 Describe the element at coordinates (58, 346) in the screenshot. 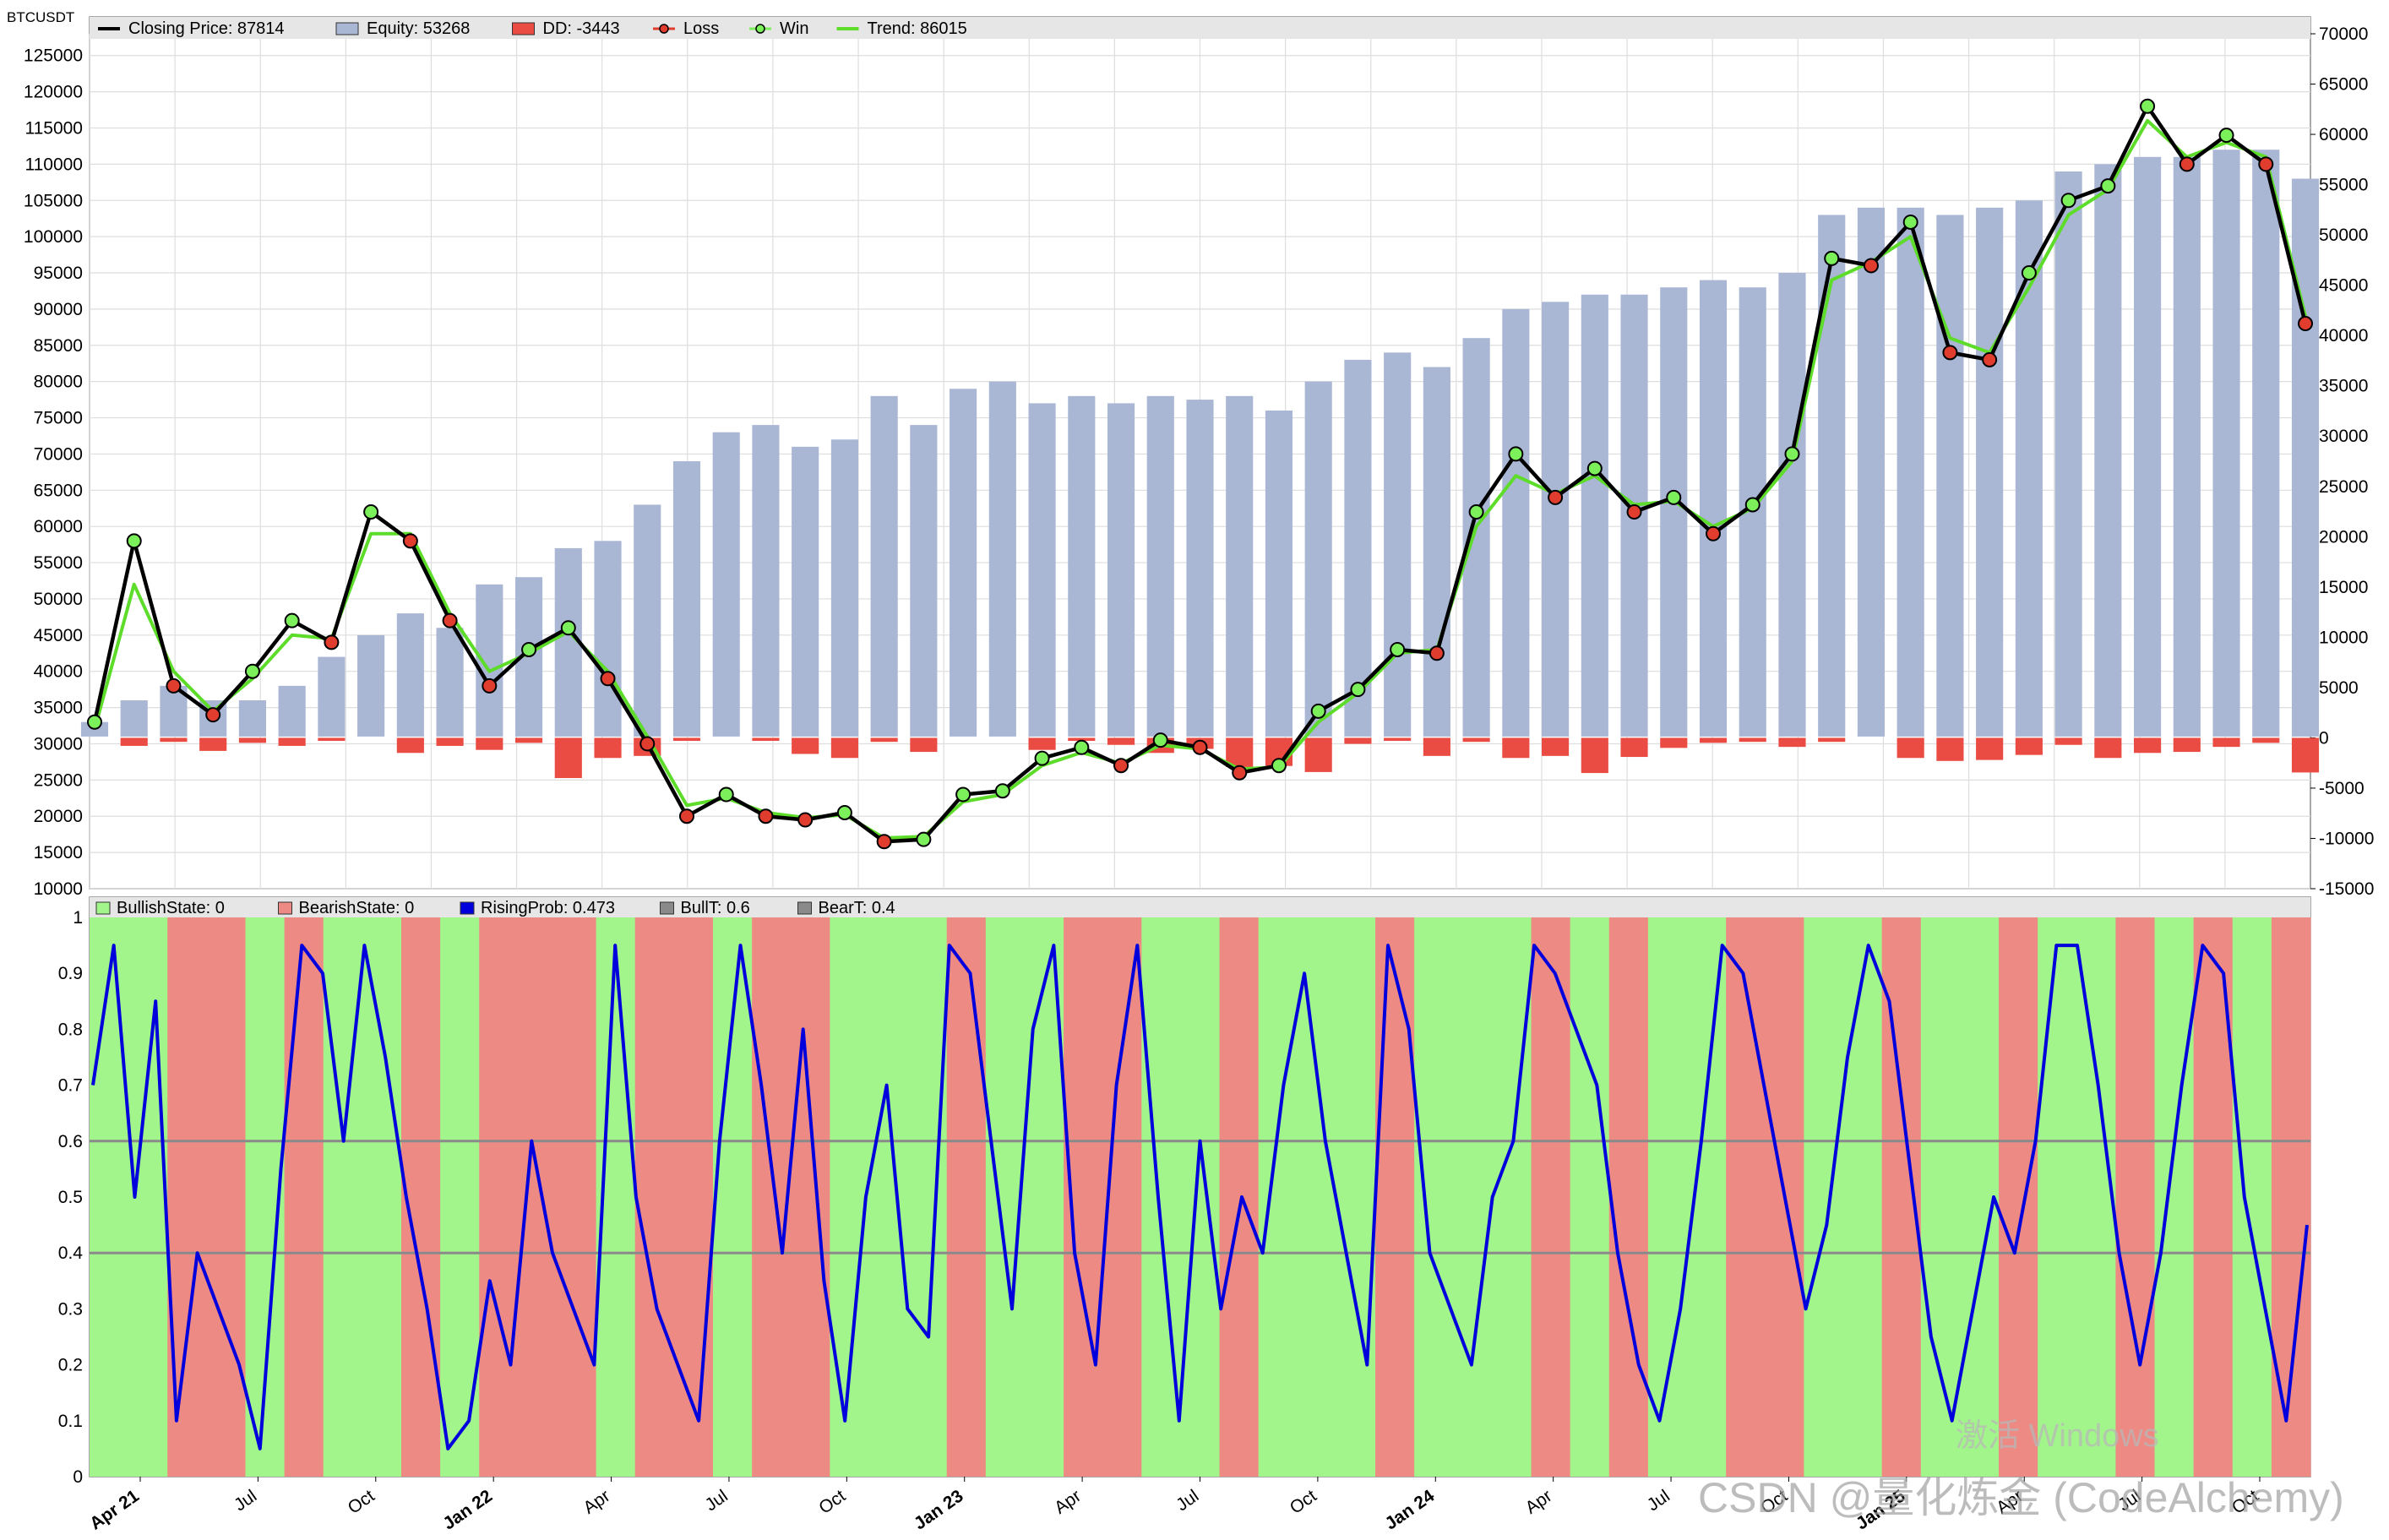

I see `y-left-tick: 85000` at that location.